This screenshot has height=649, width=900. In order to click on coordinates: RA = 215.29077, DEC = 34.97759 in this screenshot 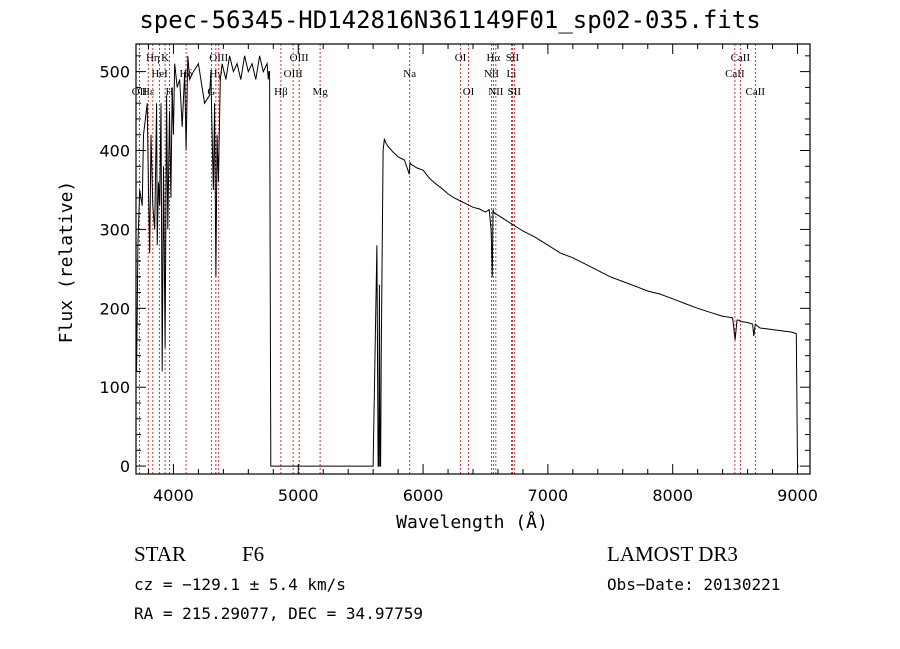, I will do `click(278, 613)`.